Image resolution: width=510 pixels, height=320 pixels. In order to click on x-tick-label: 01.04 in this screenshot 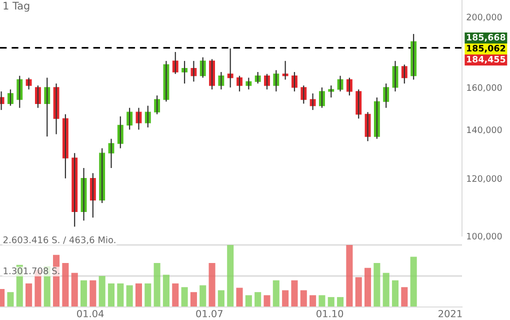, I will do `click(90, 314)`.